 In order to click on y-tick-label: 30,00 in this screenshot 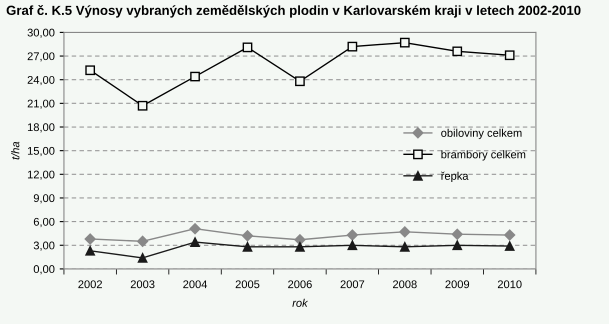, I will do `click(41, 33)`.